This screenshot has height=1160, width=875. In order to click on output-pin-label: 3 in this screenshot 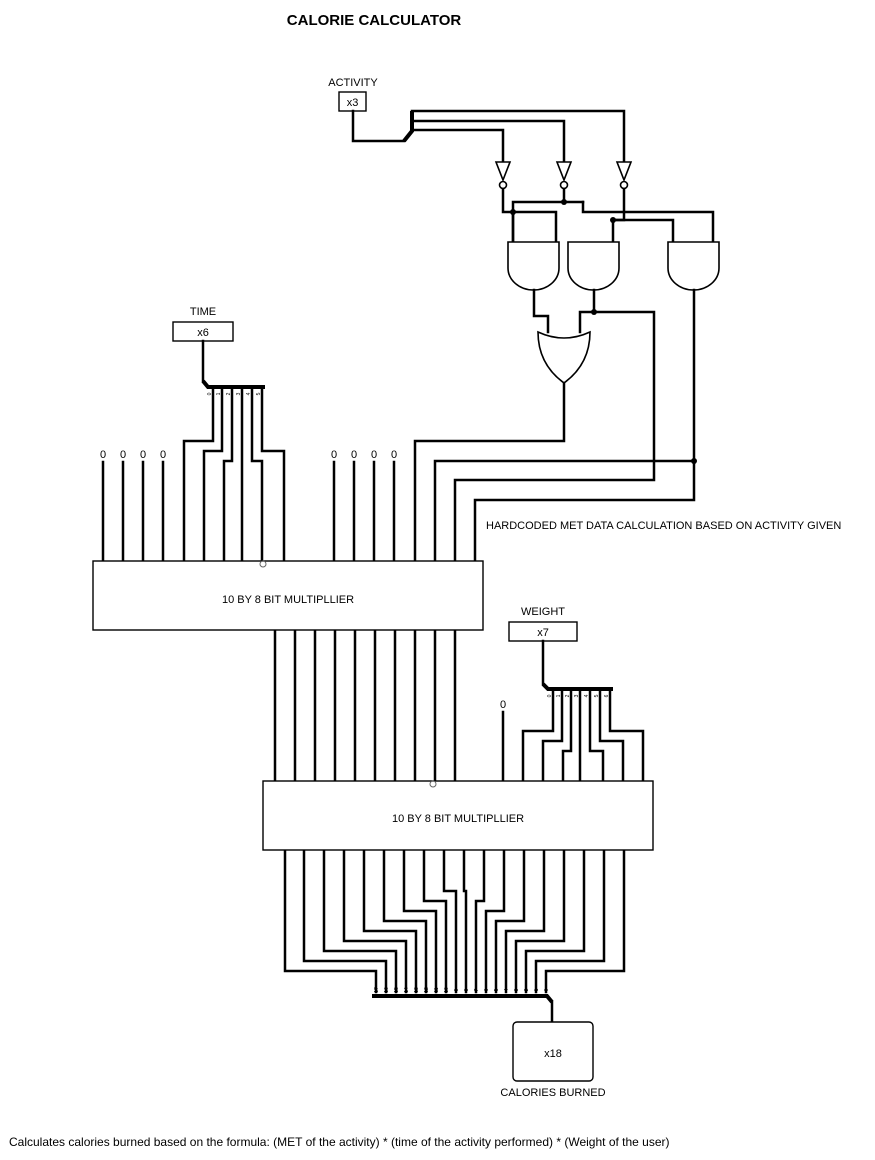, I will do `click(517, 989)`.